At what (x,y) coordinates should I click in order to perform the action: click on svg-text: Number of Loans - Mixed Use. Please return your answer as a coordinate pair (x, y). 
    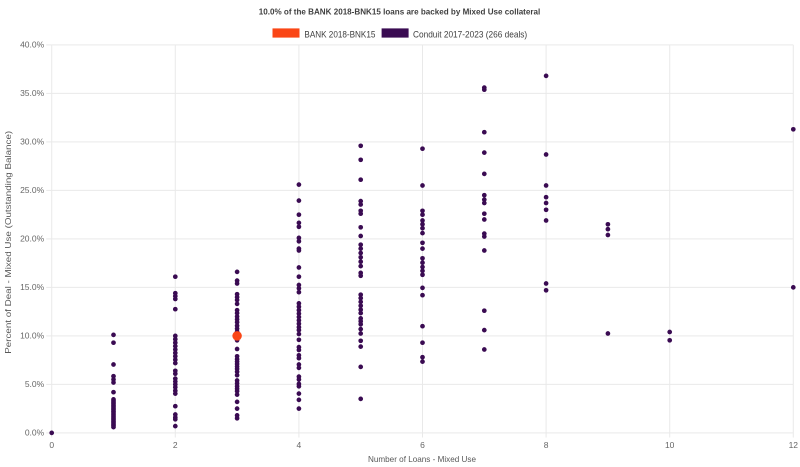
    Looking at the image, I should click on (422, 459).